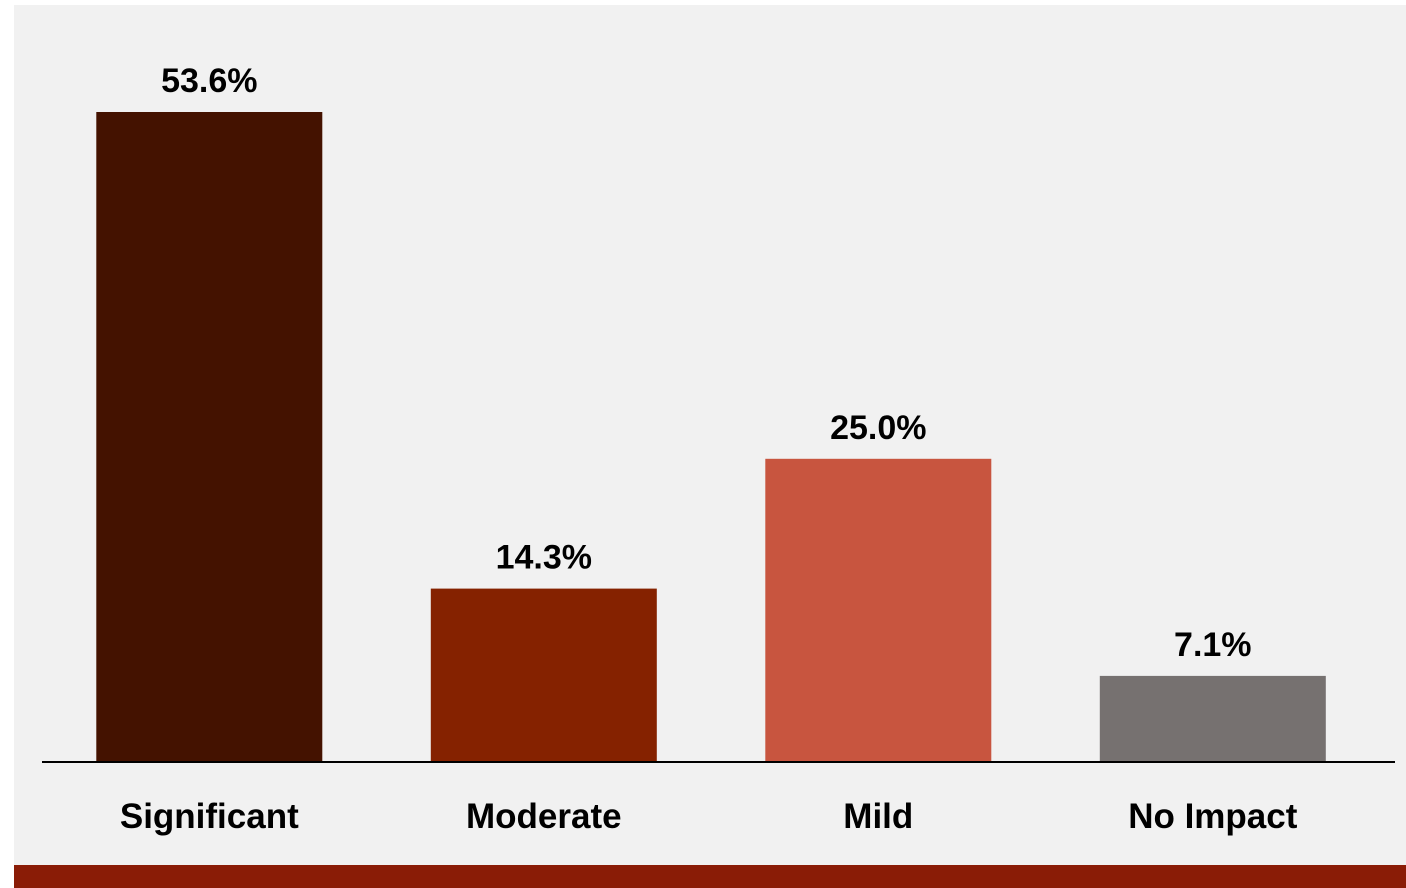  Describe the element at coordinates (209, 437) in the screenshot. I see `bar-significant` at that location.